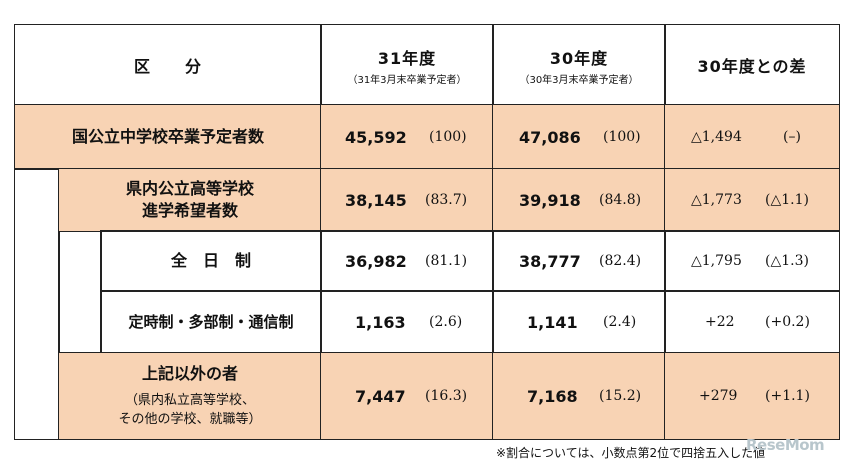  Describe the element at coordinates (579, 58) in the screenshot. I see `header-fy30-label: 30年度` at that location.